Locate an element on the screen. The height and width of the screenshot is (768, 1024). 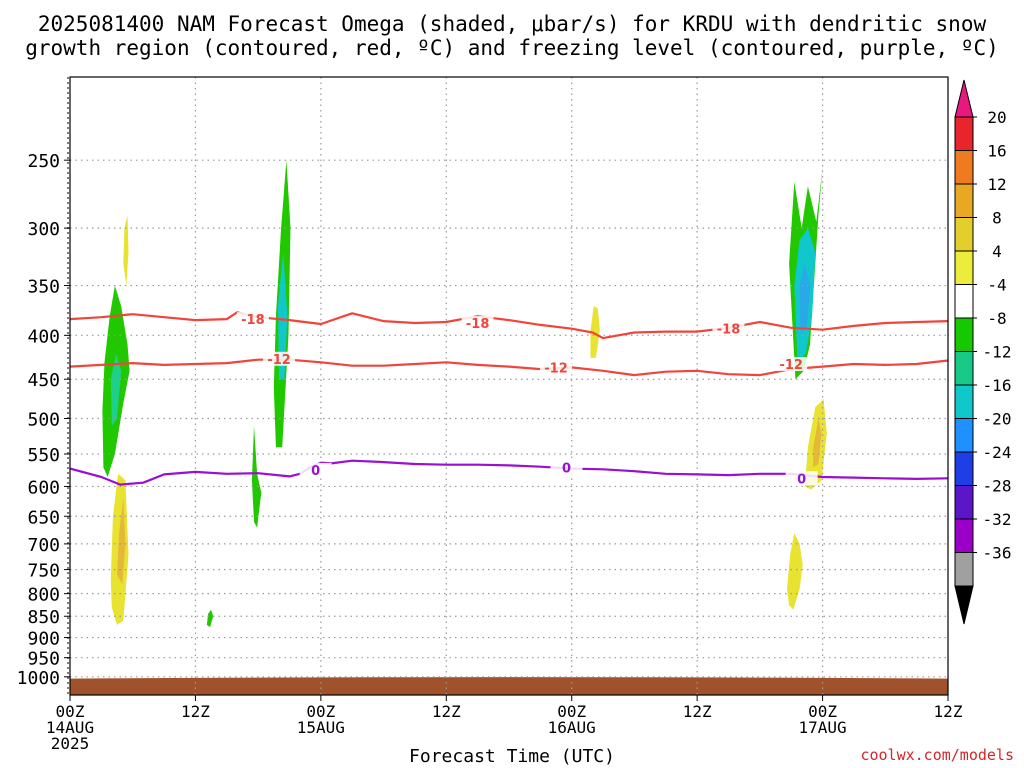
y-tick-label: 650 is located at coordinates (43, 517).